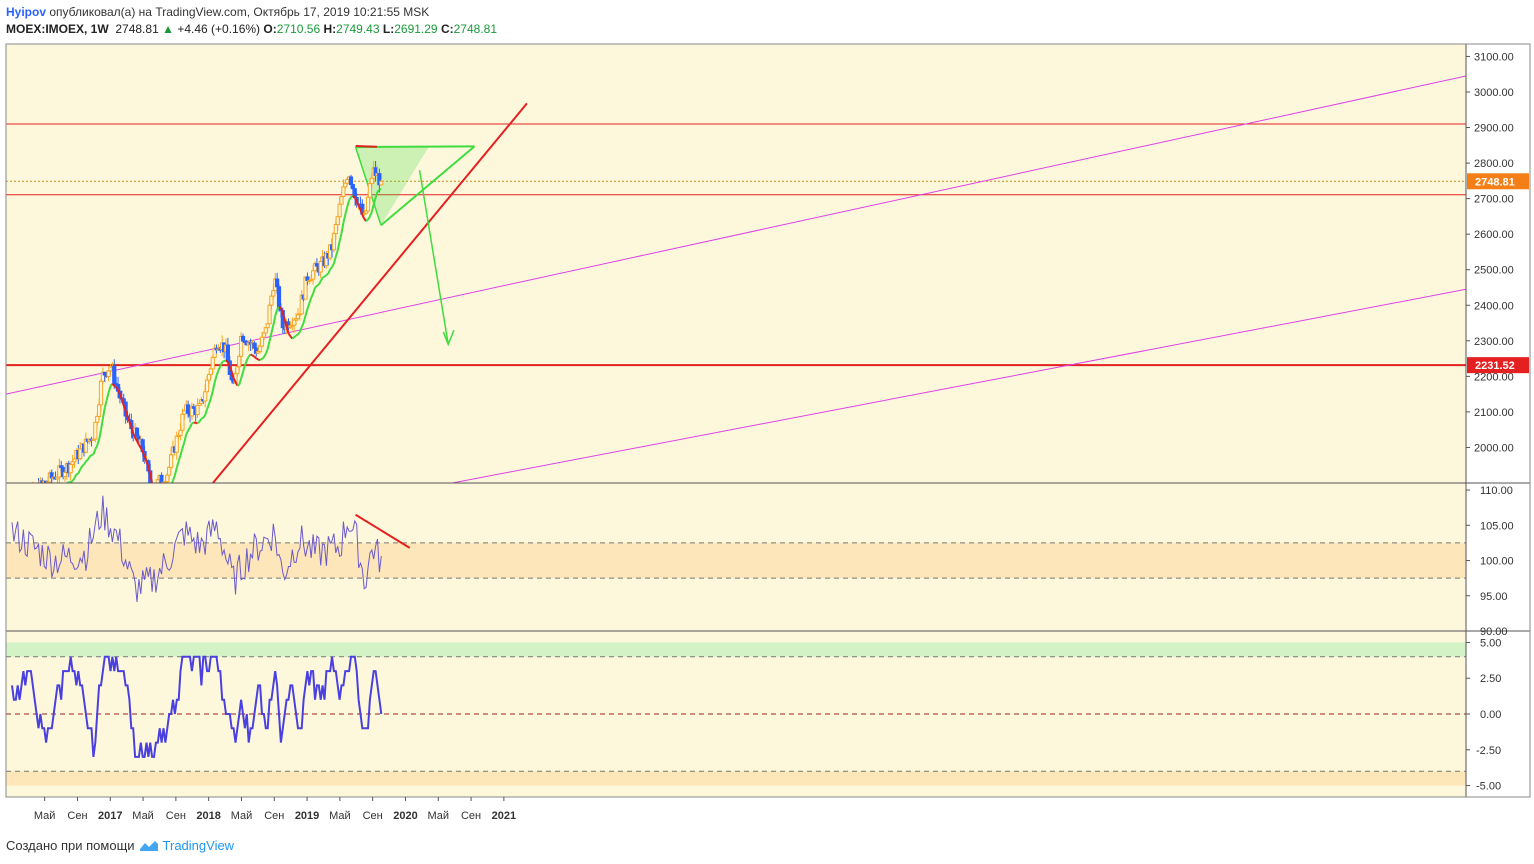 The image size is (1534, 864). What do you see at coordinates (1498, 420) in the screenshot?
I see `price-axis` at bounding box center [1498, 420].